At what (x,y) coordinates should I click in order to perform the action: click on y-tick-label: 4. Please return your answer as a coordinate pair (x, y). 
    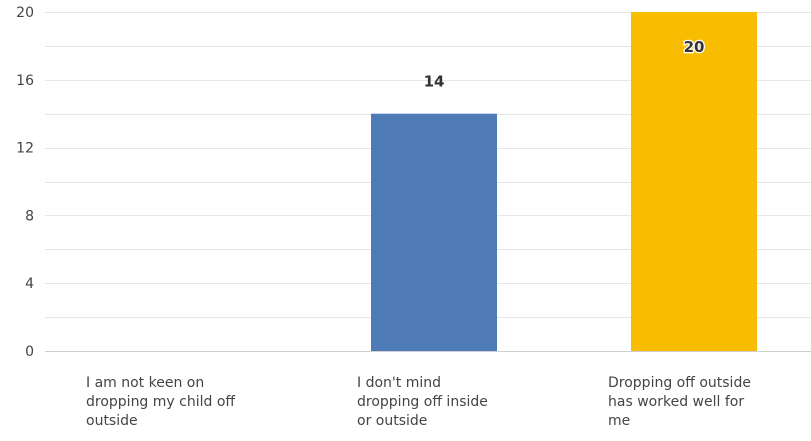
    Looking at the image, I should click on (29, 284).